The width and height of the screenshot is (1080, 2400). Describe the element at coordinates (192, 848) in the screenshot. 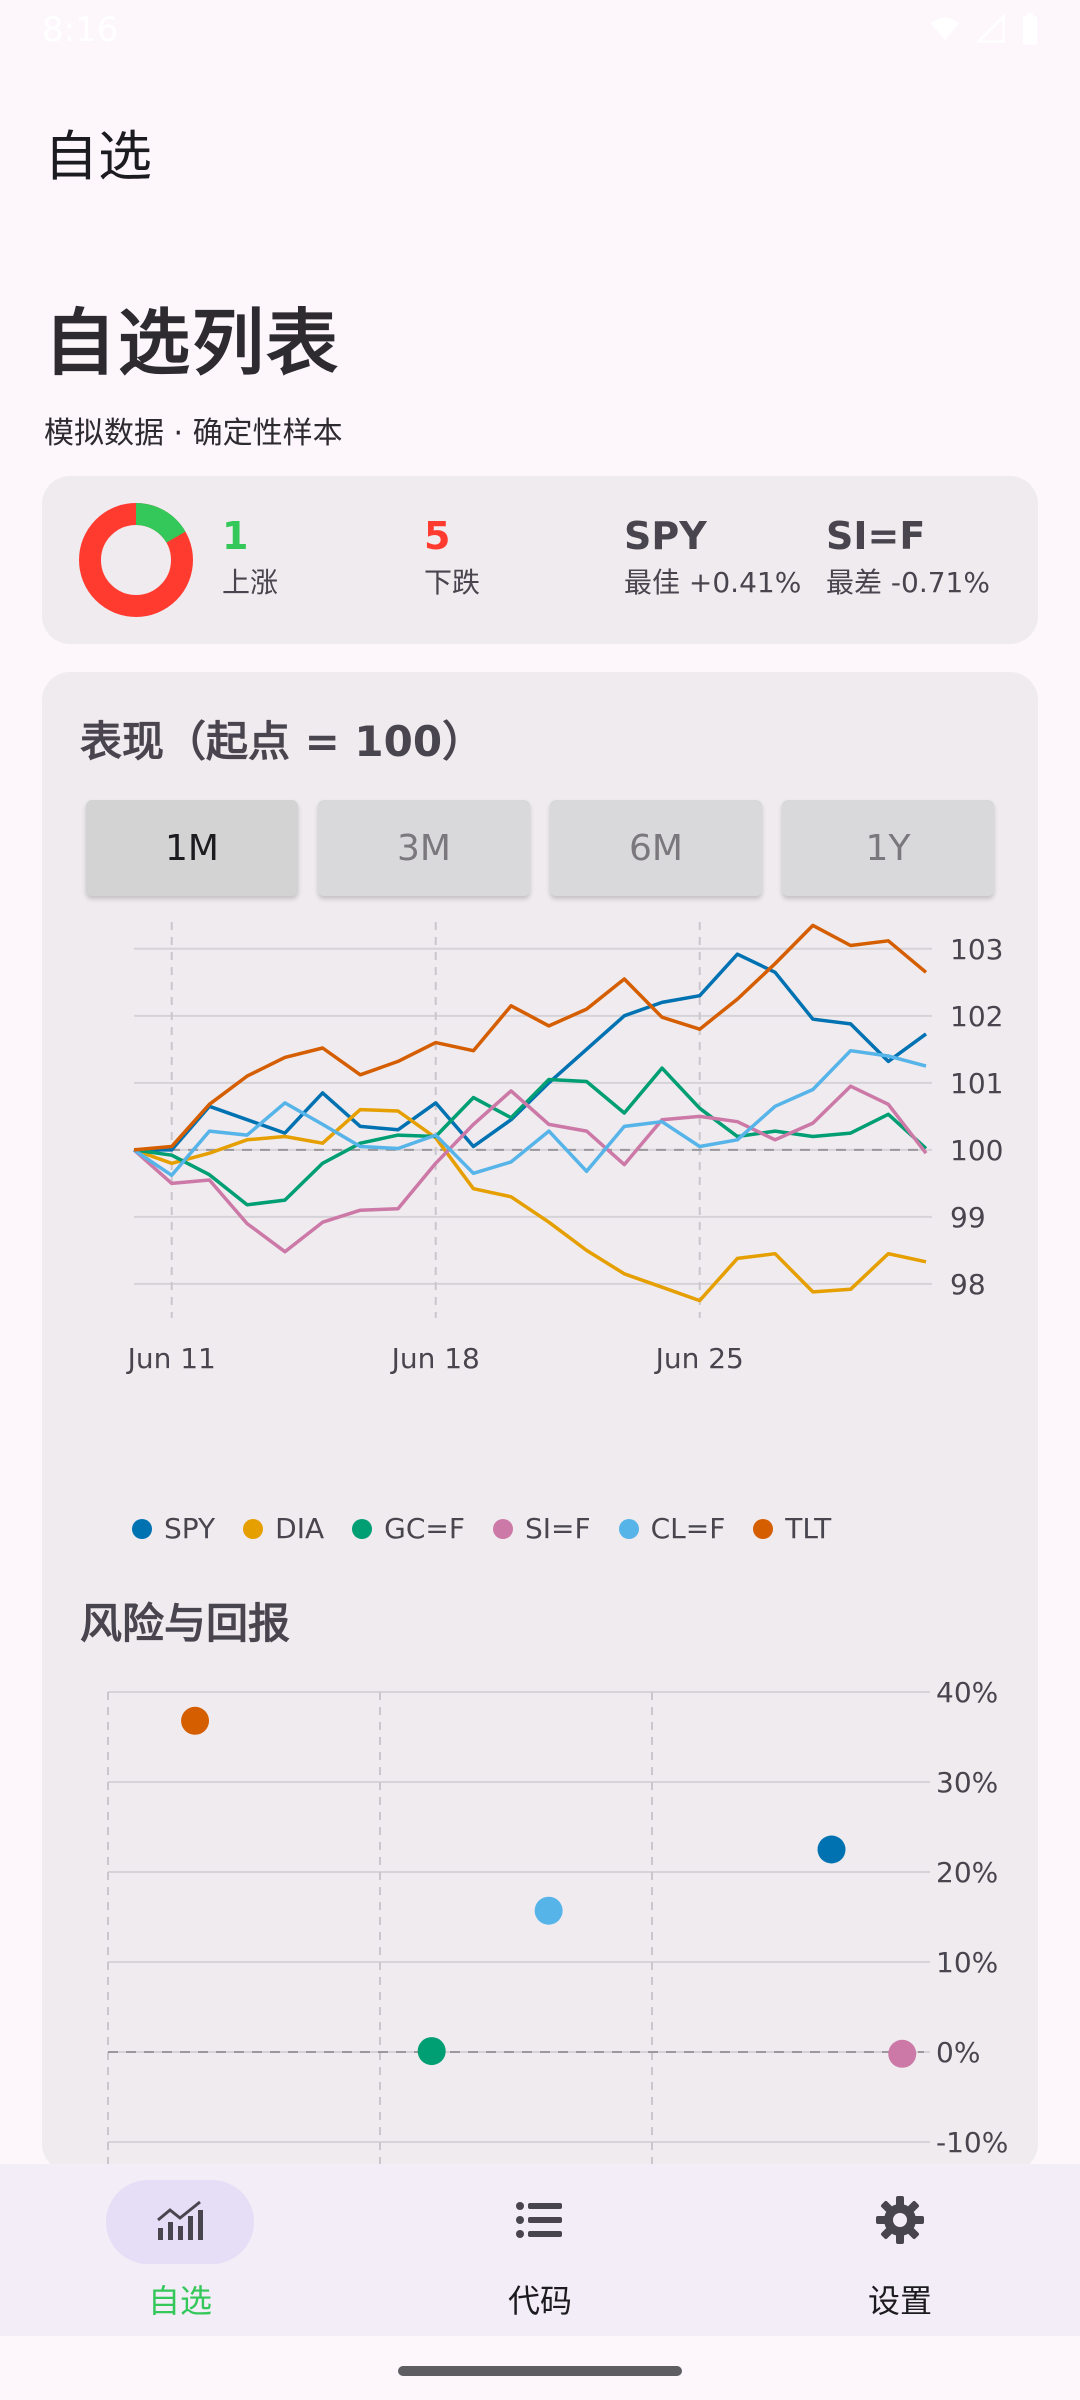

I see `range-tab-1m: 1M` at that location.